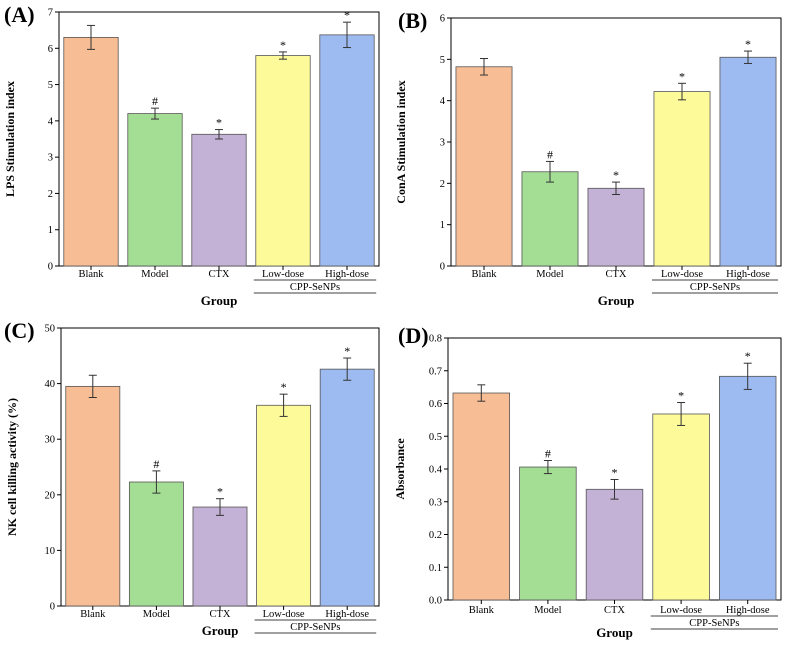 Image resolution: width=793 pixels, height=647 pixels. What do you see at coordinates (12, 467) in the screenshot?
I see `y-axis-title: NK cell killing activity (%)` at bounding box center [12, 467].